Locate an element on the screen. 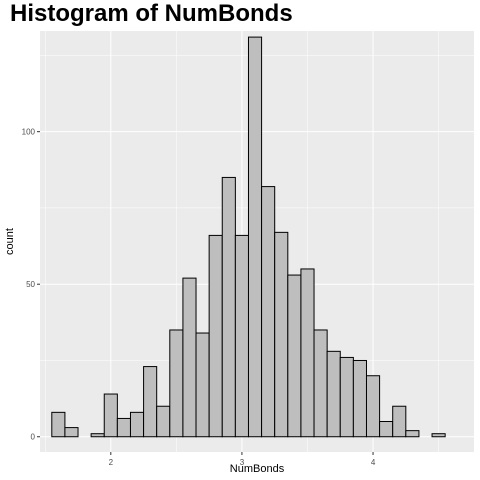  x-tick-label: 4 is located at coordinates (373, 462).